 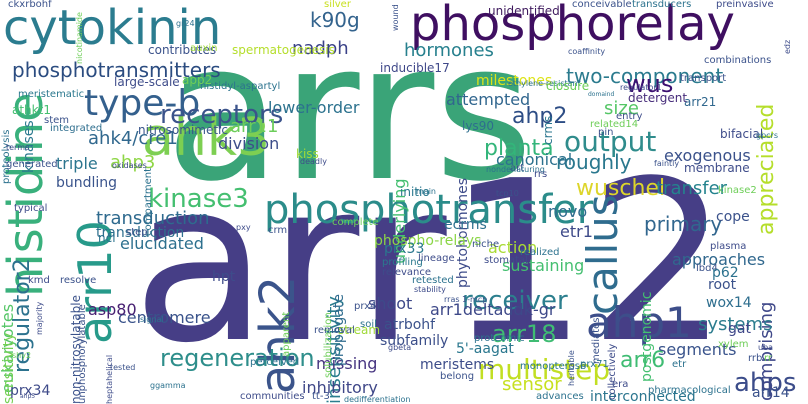 I want to click on cloud-word: ecrms, so click(x=465, y=225).